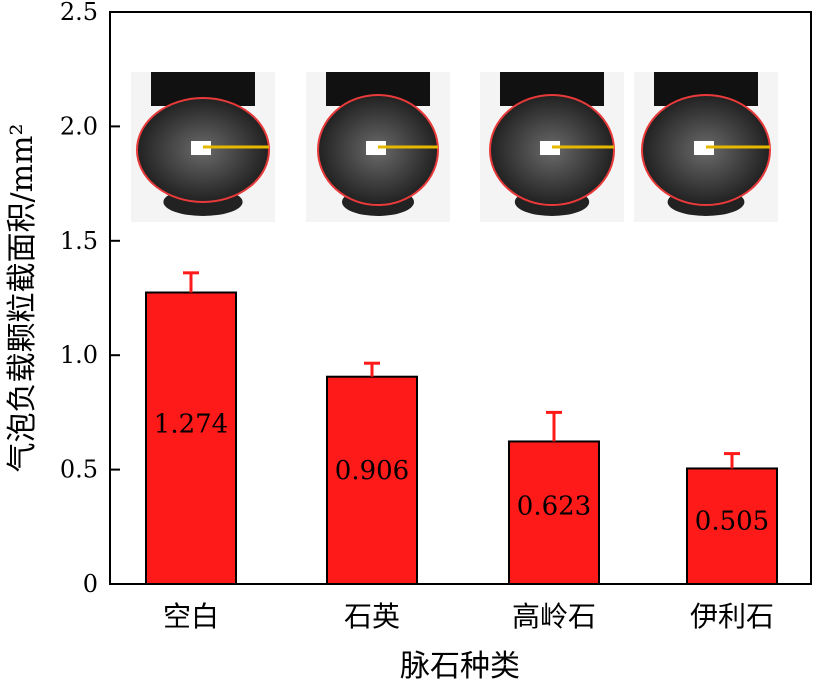 This screenshot has height=684, width=823. Describe the element at coordinates (79, 126) in the screenshot. I see `y-tick-label: 2.0` at that location.